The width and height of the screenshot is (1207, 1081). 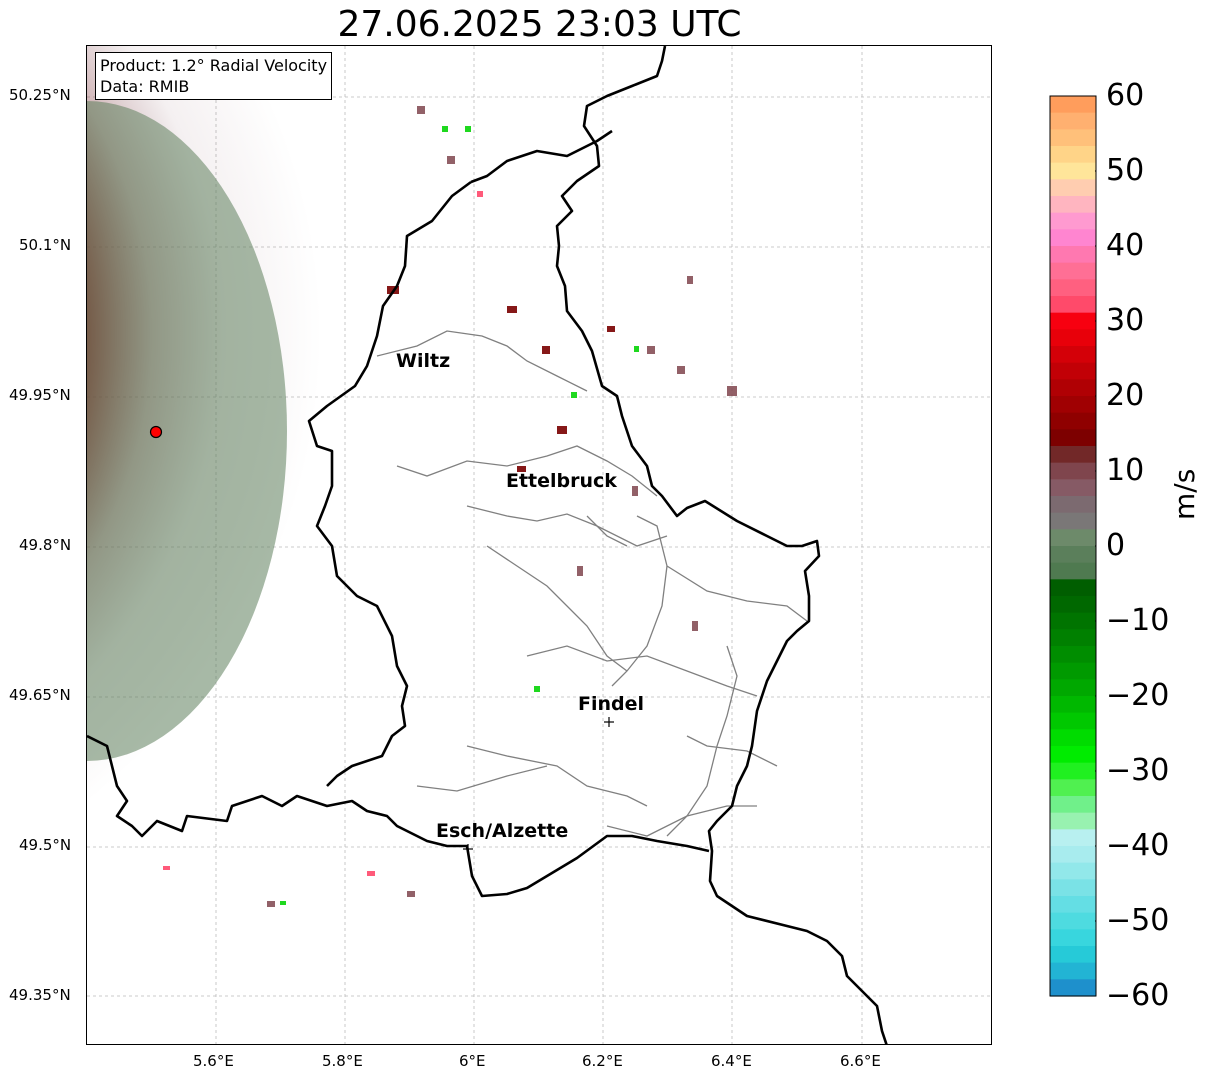 What do you see at coordinates (1138, 620) in the screenshot?
I see `colorbar-tick-label: −10` at bounding box center [1138, 620].